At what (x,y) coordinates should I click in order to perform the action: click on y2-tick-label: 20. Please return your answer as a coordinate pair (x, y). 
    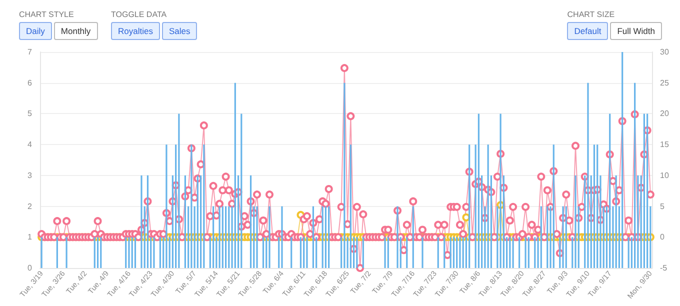
    Looking at the image, I should click on (665, 113).